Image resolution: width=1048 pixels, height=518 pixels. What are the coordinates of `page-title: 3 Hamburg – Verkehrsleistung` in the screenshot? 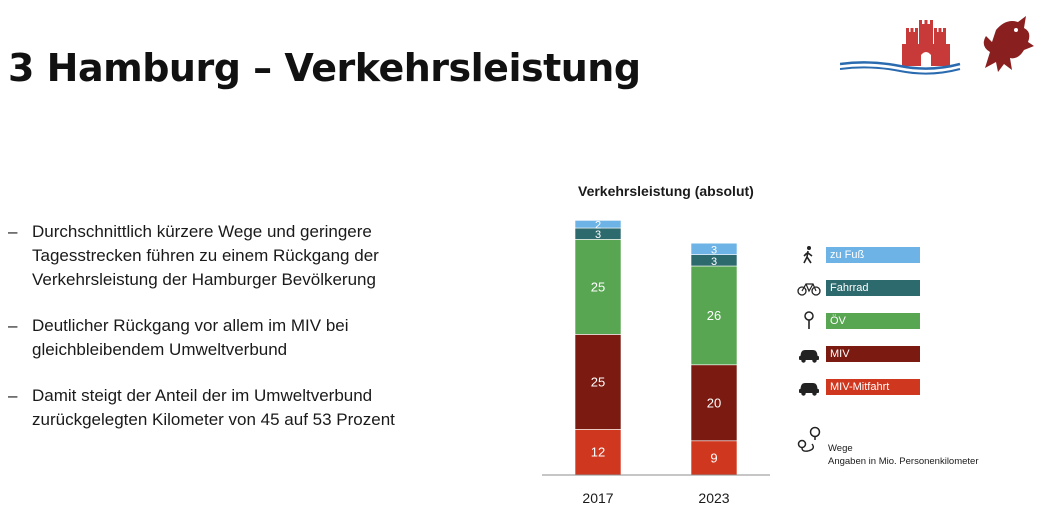 It's located at (324, 68).